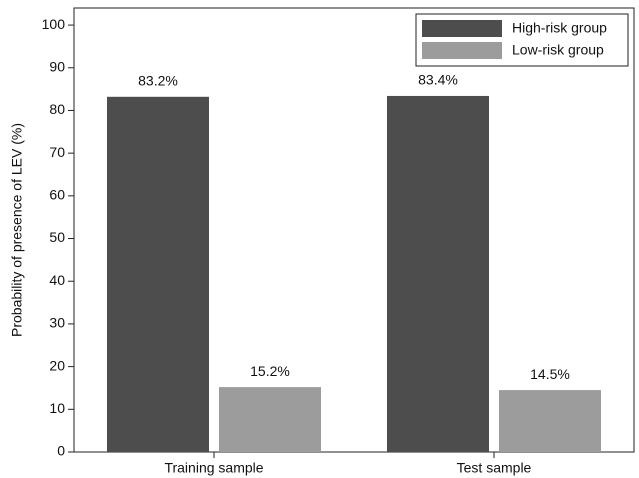 The width and height of the screenshot is (639, 478). Describe the element at coordinates (57, 408) in the screenshot. I see `y-tick-label: 10` at that location.